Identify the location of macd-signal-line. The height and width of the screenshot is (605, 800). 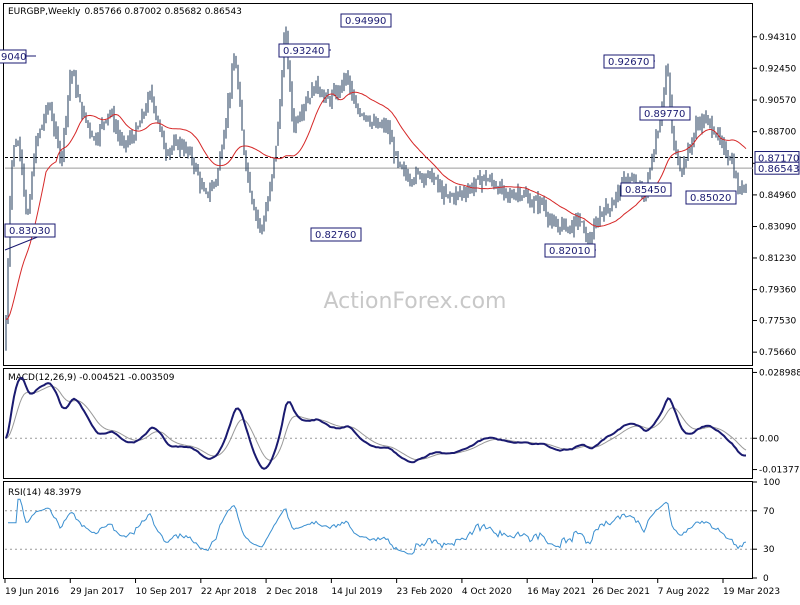
(376, 423).